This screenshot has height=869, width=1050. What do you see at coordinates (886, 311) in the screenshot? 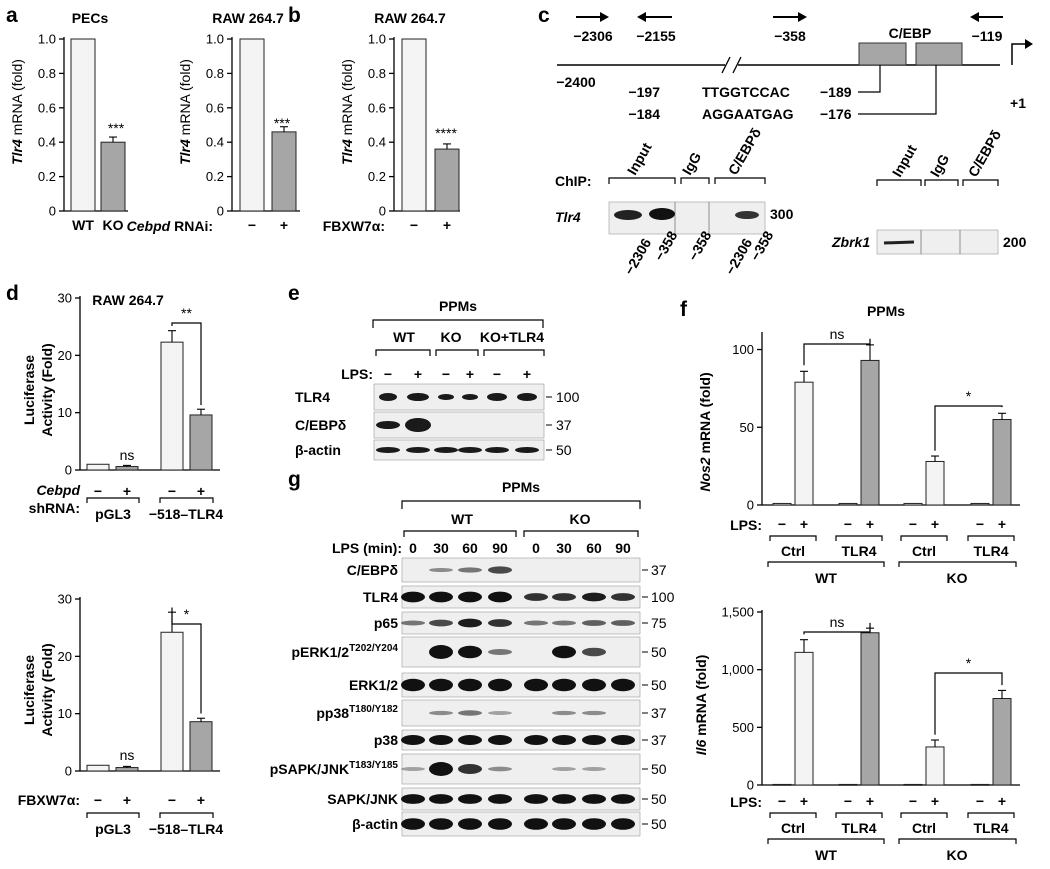
I see `chart-title: PPMs` at bounding box center [886, 311].